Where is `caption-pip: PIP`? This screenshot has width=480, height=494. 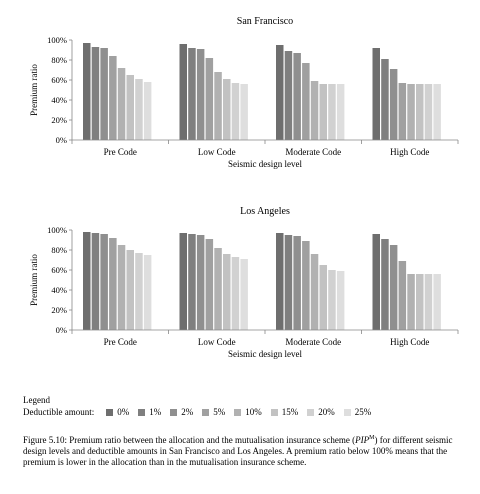
caption-pip: PIP is located at coordinates (362, 440).